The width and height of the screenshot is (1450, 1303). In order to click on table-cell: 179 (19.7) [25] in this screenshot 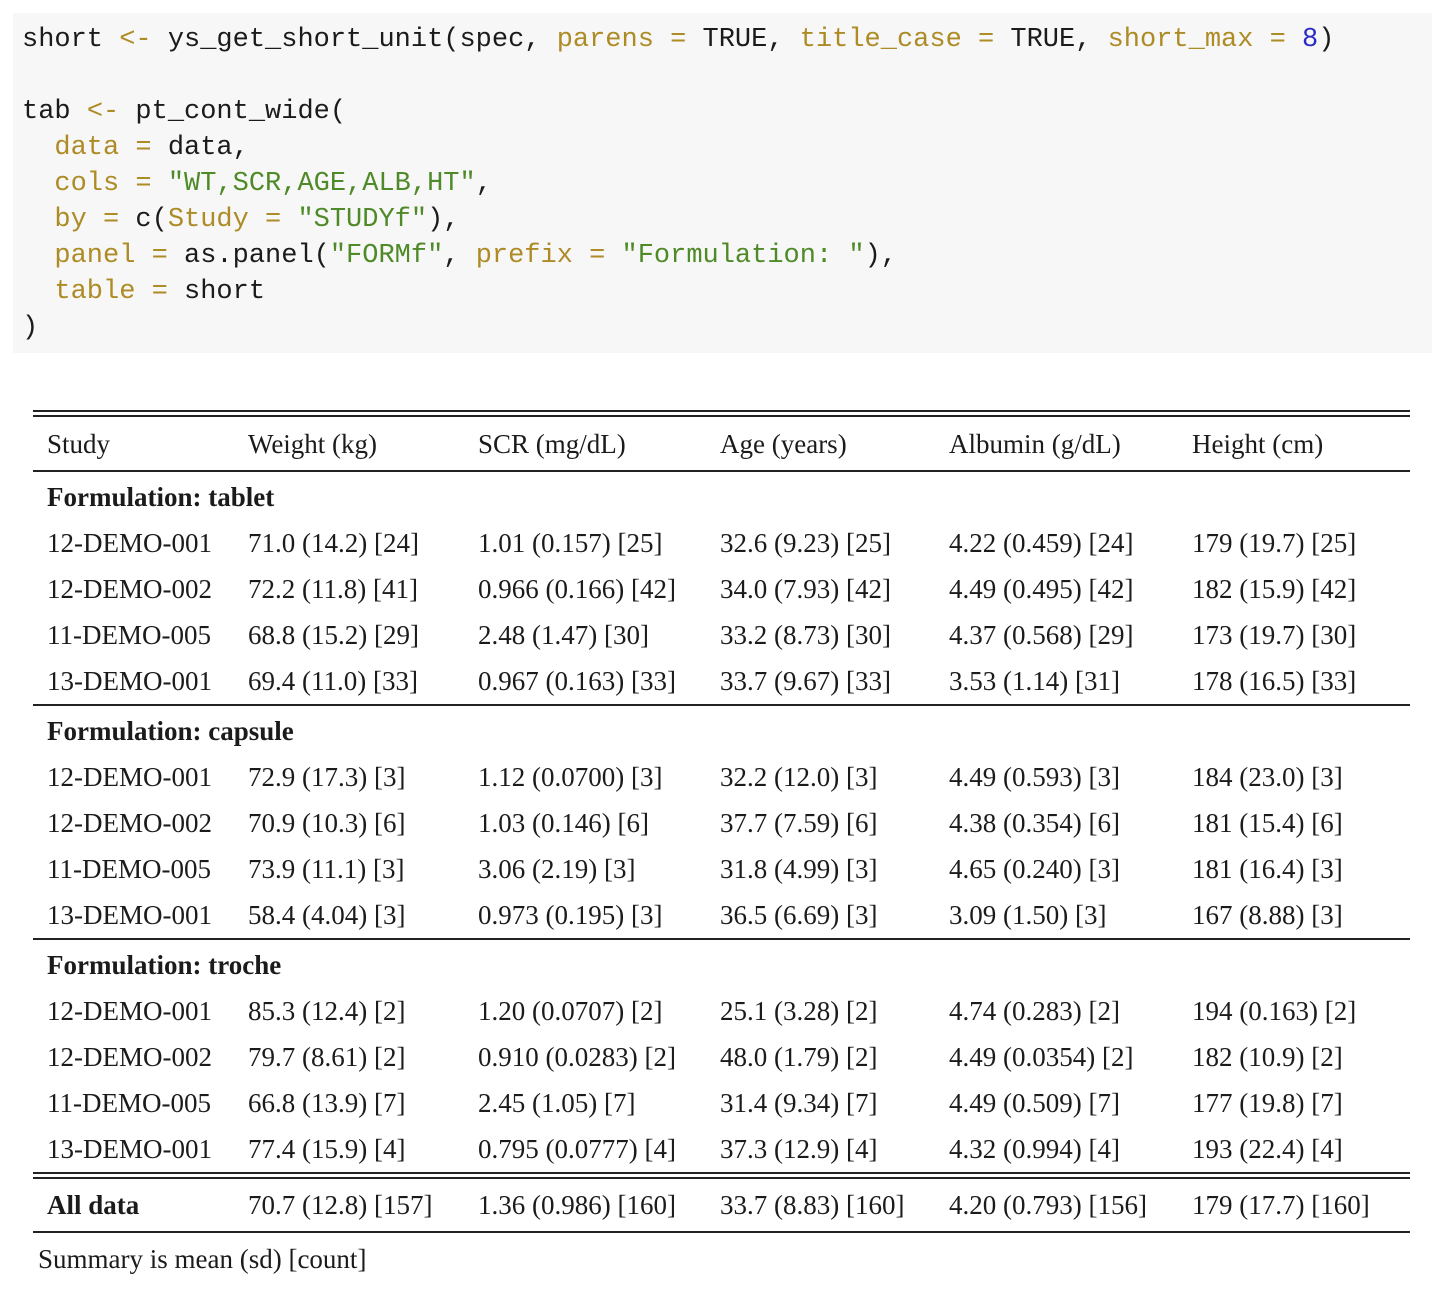, I will do `click(1274, 543)`.